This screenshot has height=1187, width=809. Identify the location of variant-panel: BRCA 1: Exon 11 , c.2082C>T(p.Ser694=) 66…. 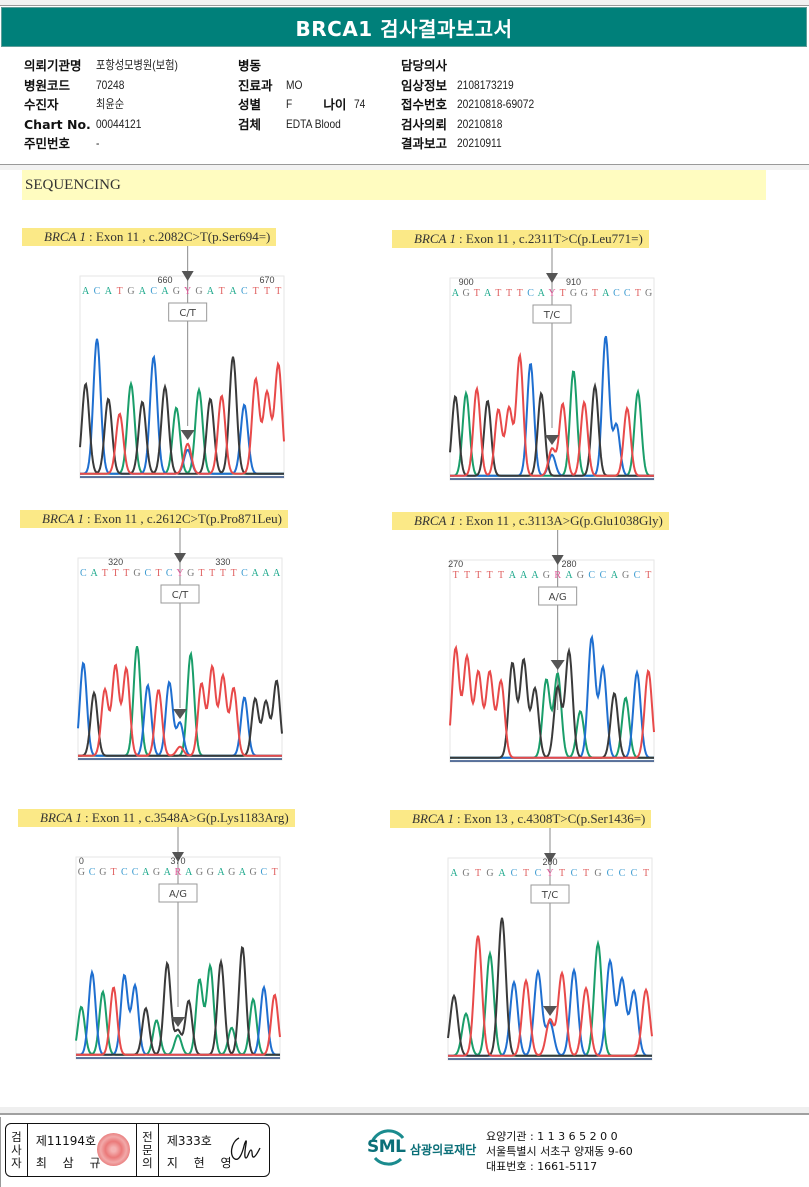
(182, 363).